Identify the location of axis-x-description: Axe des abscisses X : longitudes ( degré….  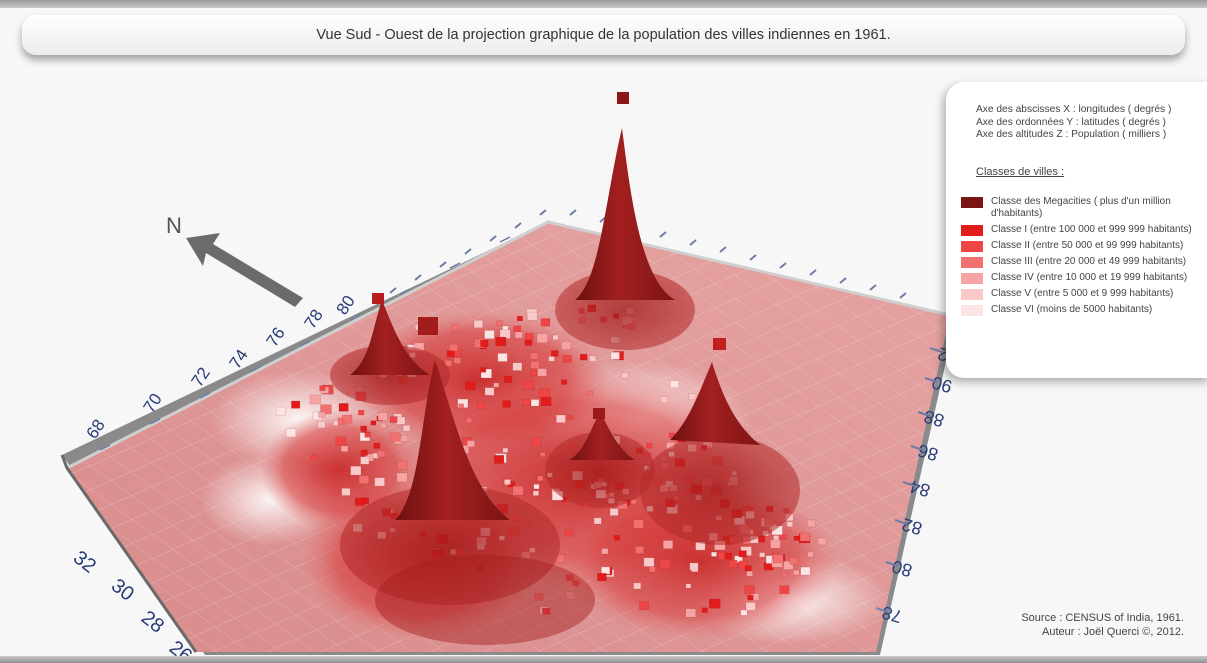
(1074, 109).